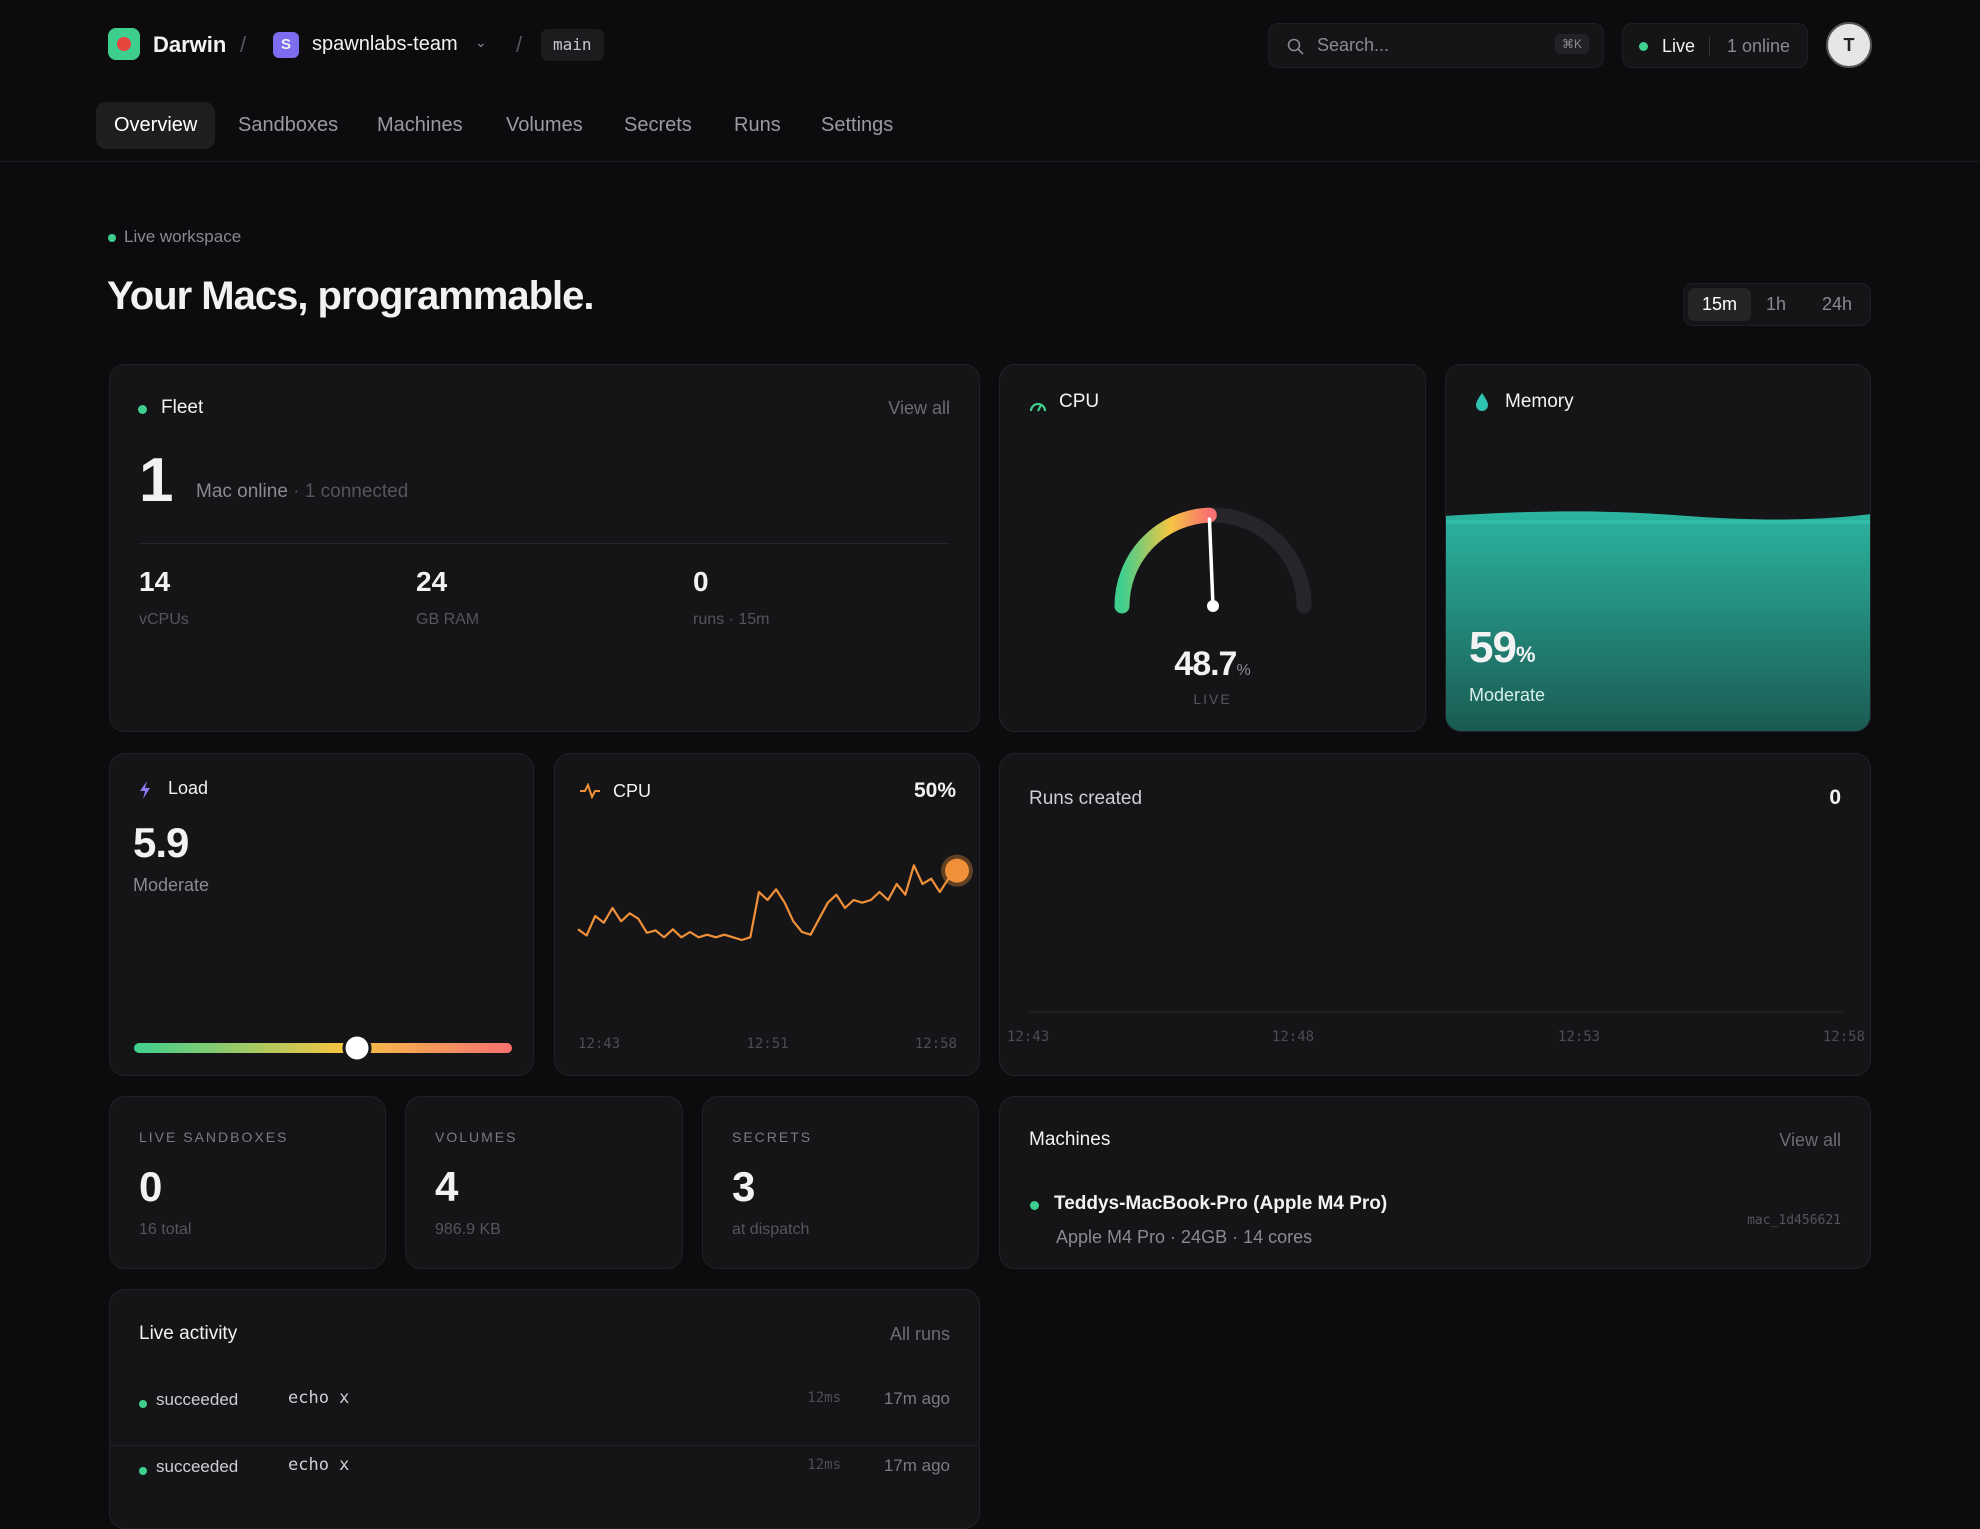 The image size is (1980, 1529). Describe the element at coordinates (156, 125) in the screenshot. I see `nav-tab: Overview` at that location.